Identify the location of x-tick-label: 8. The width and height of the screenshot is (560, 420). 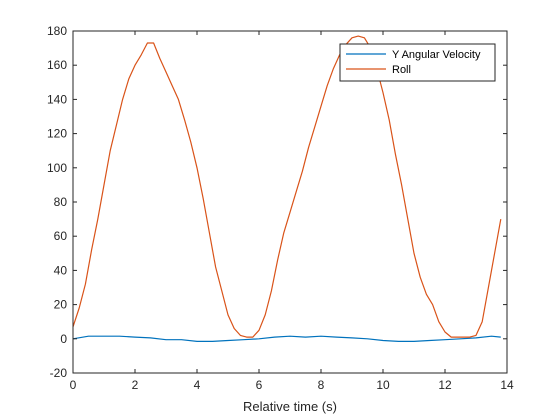
(321, 385).